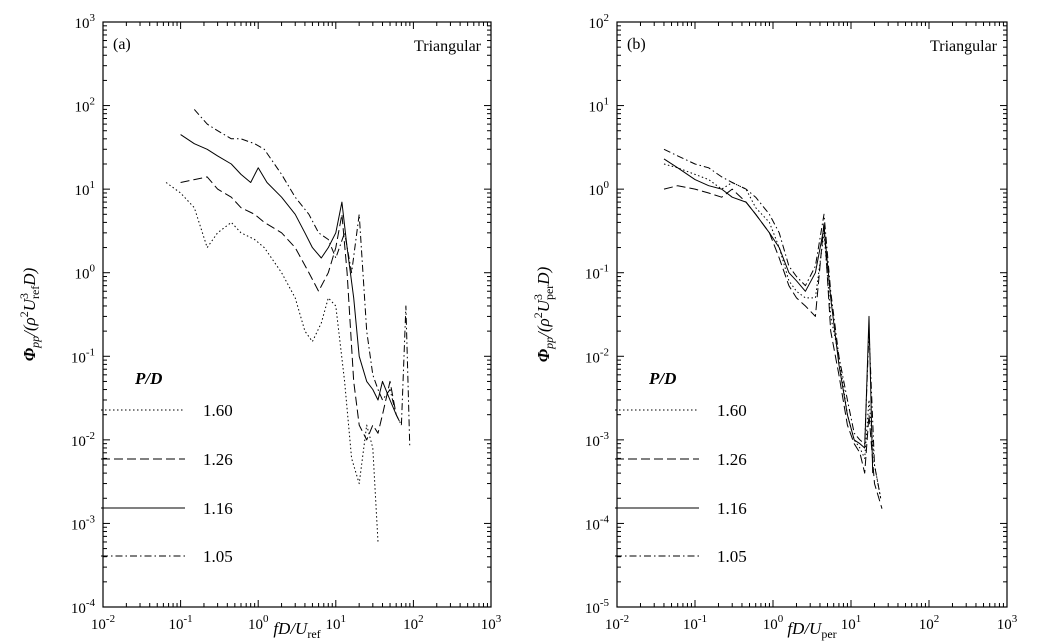 Image resolution: width=1040 pixels, height=641 pixels. I want to click on legend-label: 1.05, so click(732, 556).